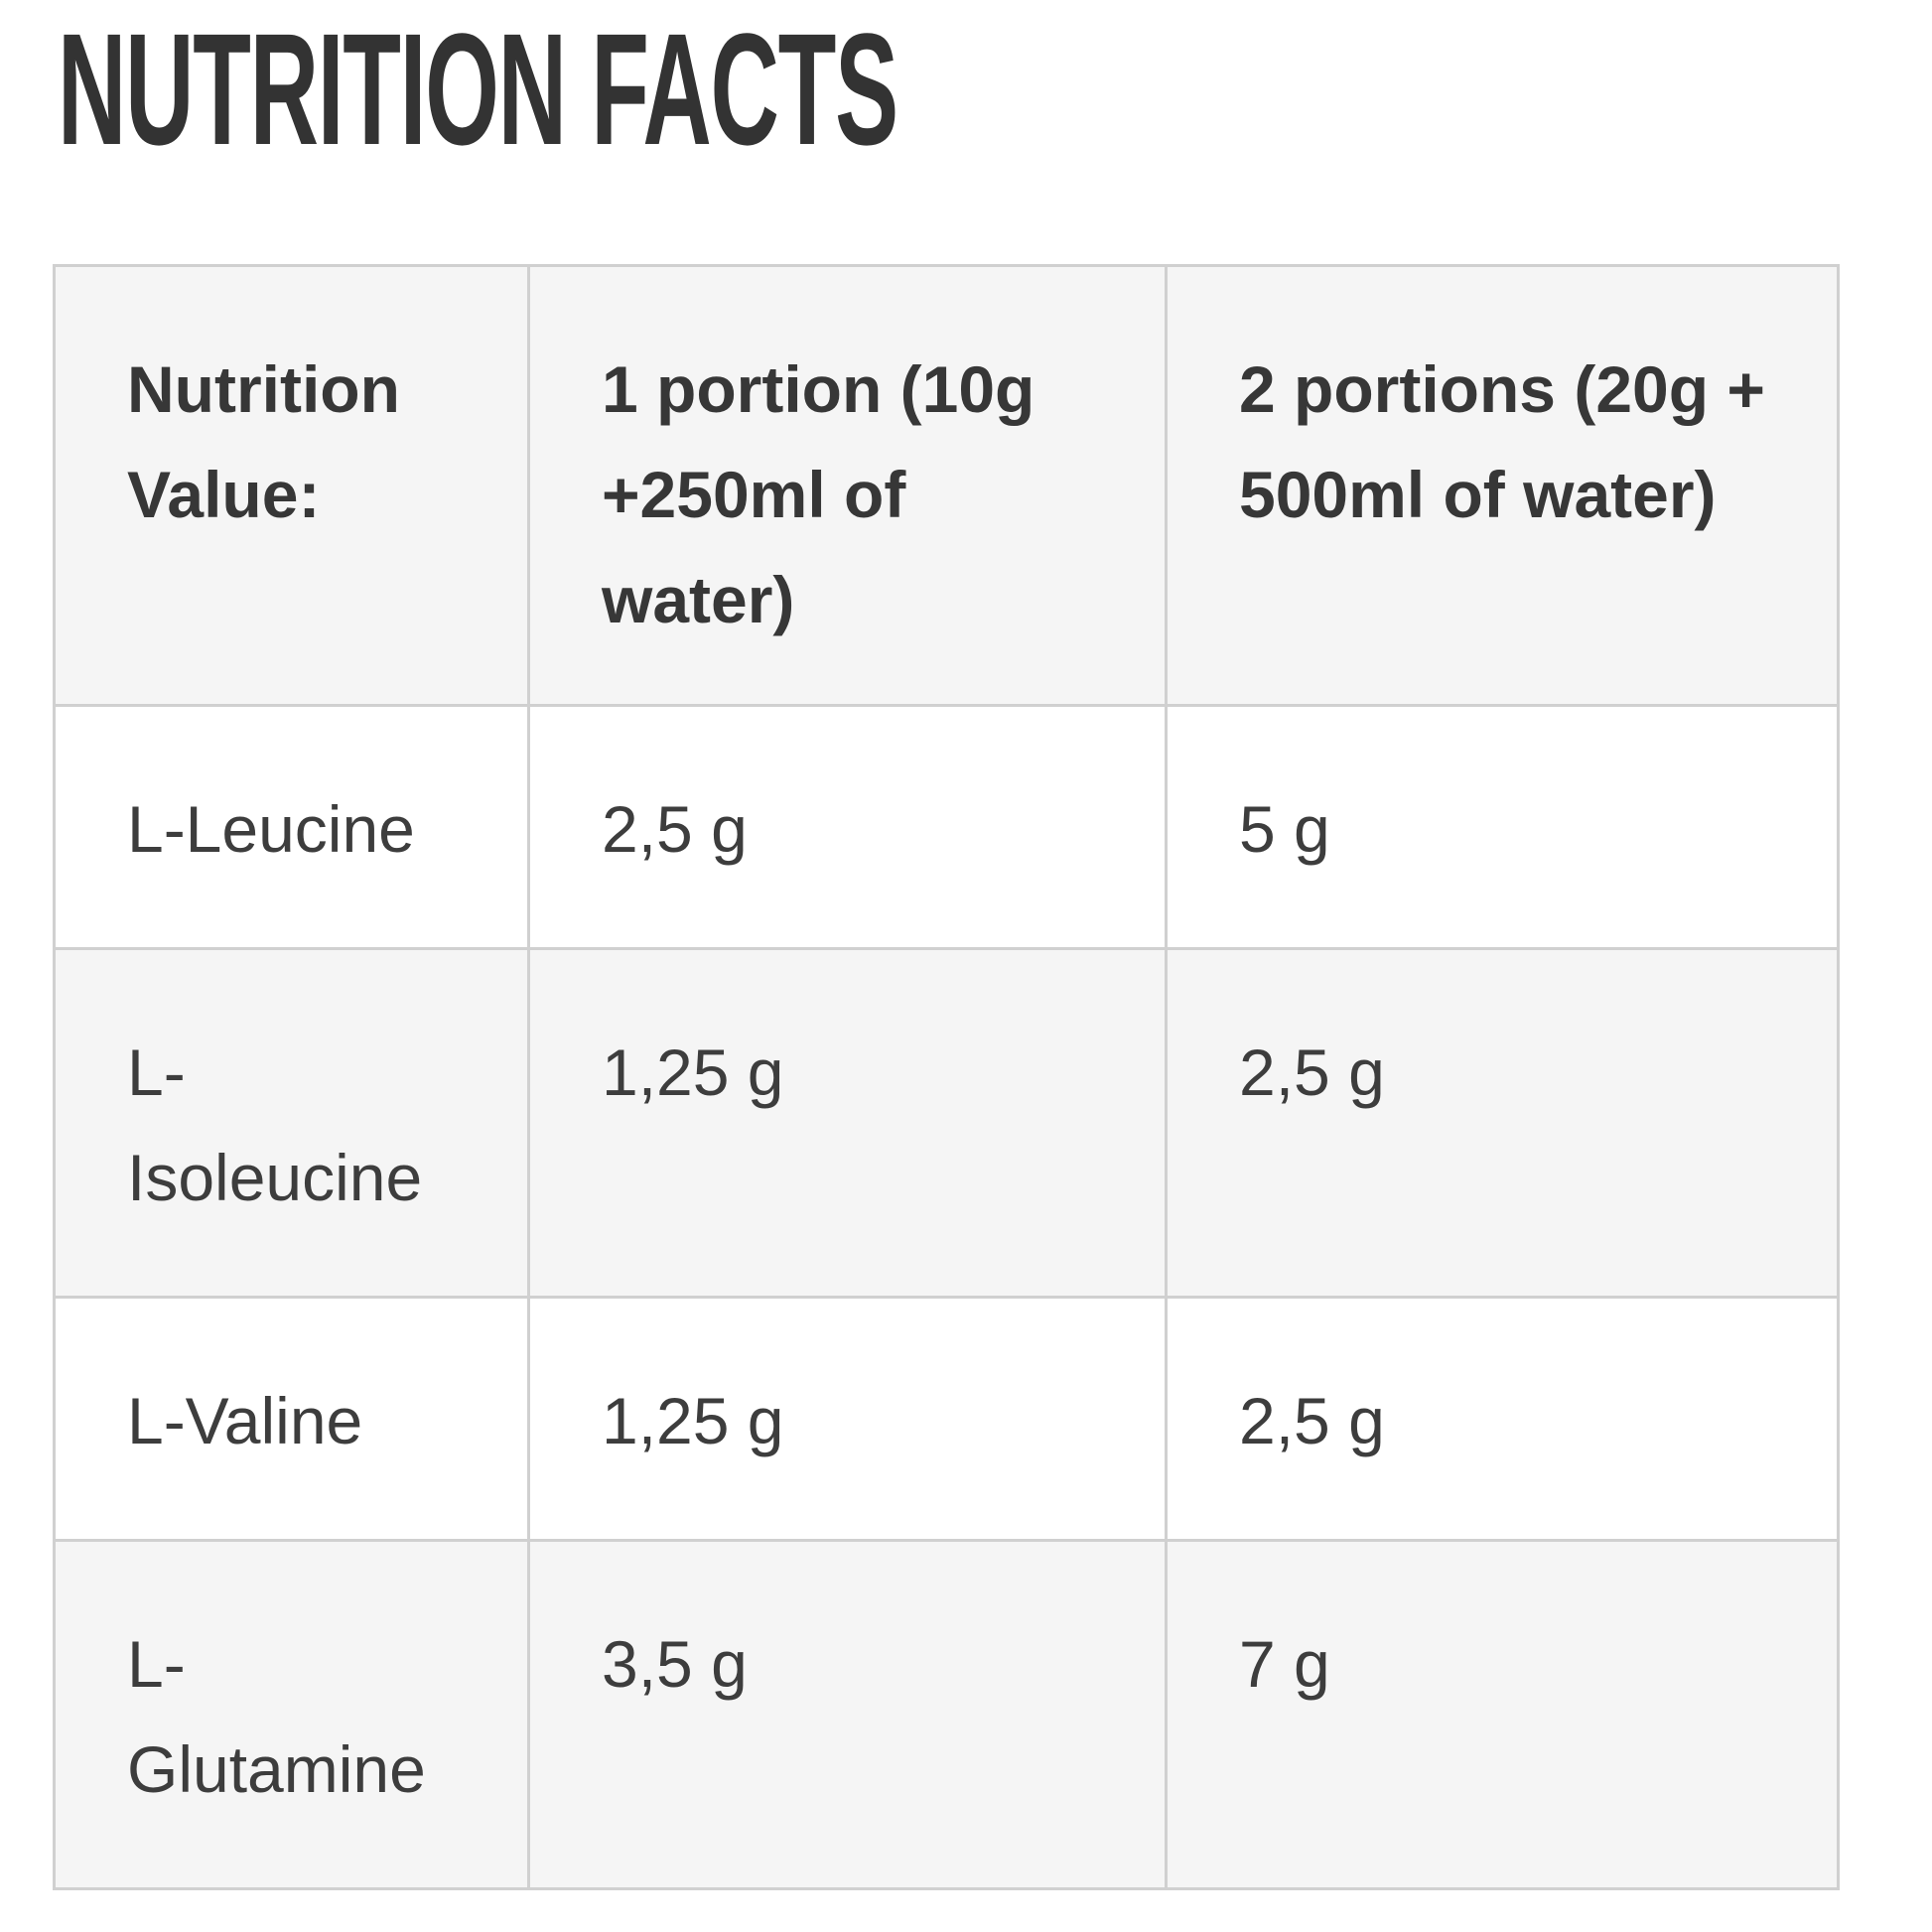 Image resolution: width=1932 pixels, height=1932 pixels. Describe the element at coordinates (292, 827) in the screenshot. I see `cell-nutrient: L-Leucine` at that location.